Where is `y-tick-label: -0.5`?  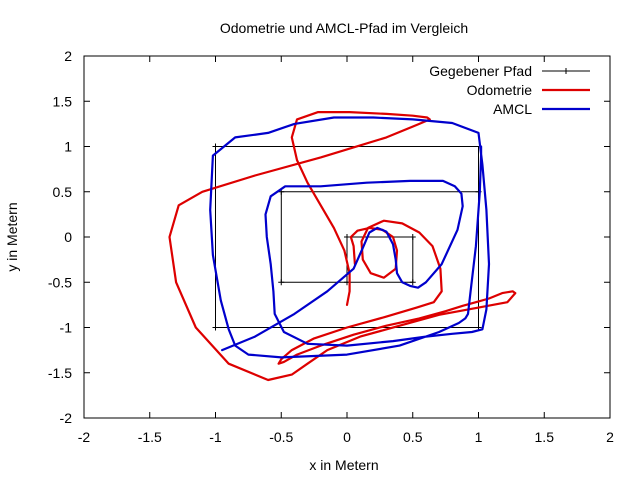 y-tick-label: -0.5 is located at coordinates (60, 282).